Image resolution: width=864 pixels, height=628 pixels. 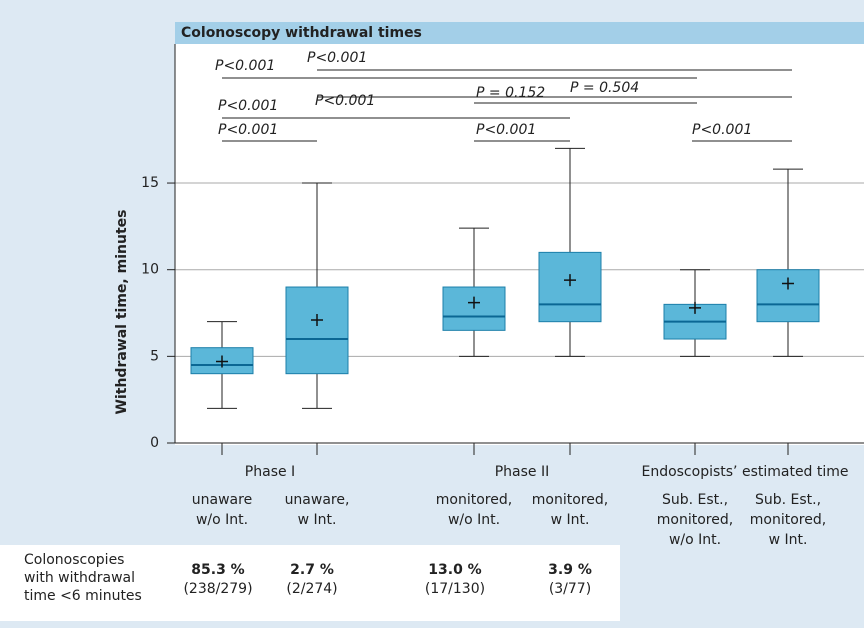 I want to click on x-tick-label: unaware,, so click(x=317, y=500).